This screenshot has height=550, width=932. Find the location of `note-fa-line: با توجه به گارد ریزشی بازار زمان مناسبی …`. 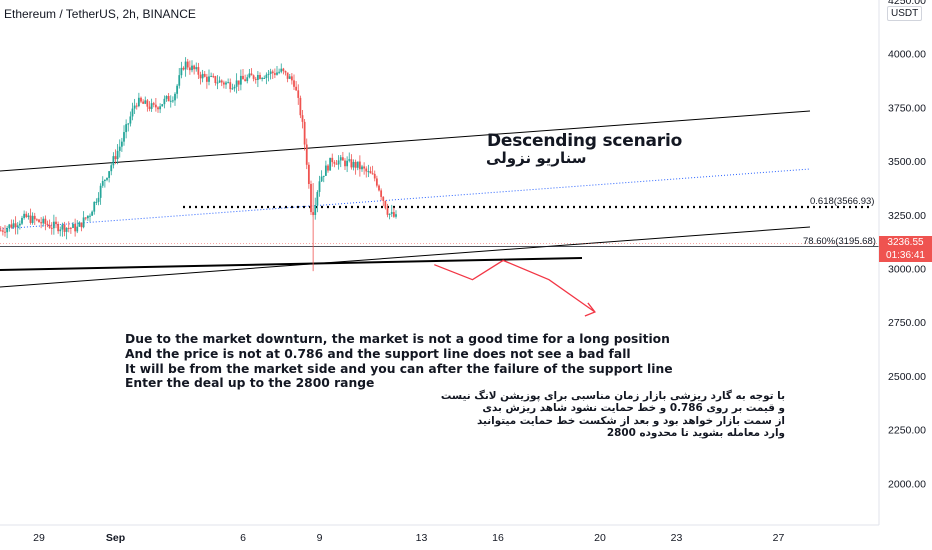

note-fa-line: با توجه به گارد ریزشی بازار زمان مناسبی … is located at coordinates (612, 396).